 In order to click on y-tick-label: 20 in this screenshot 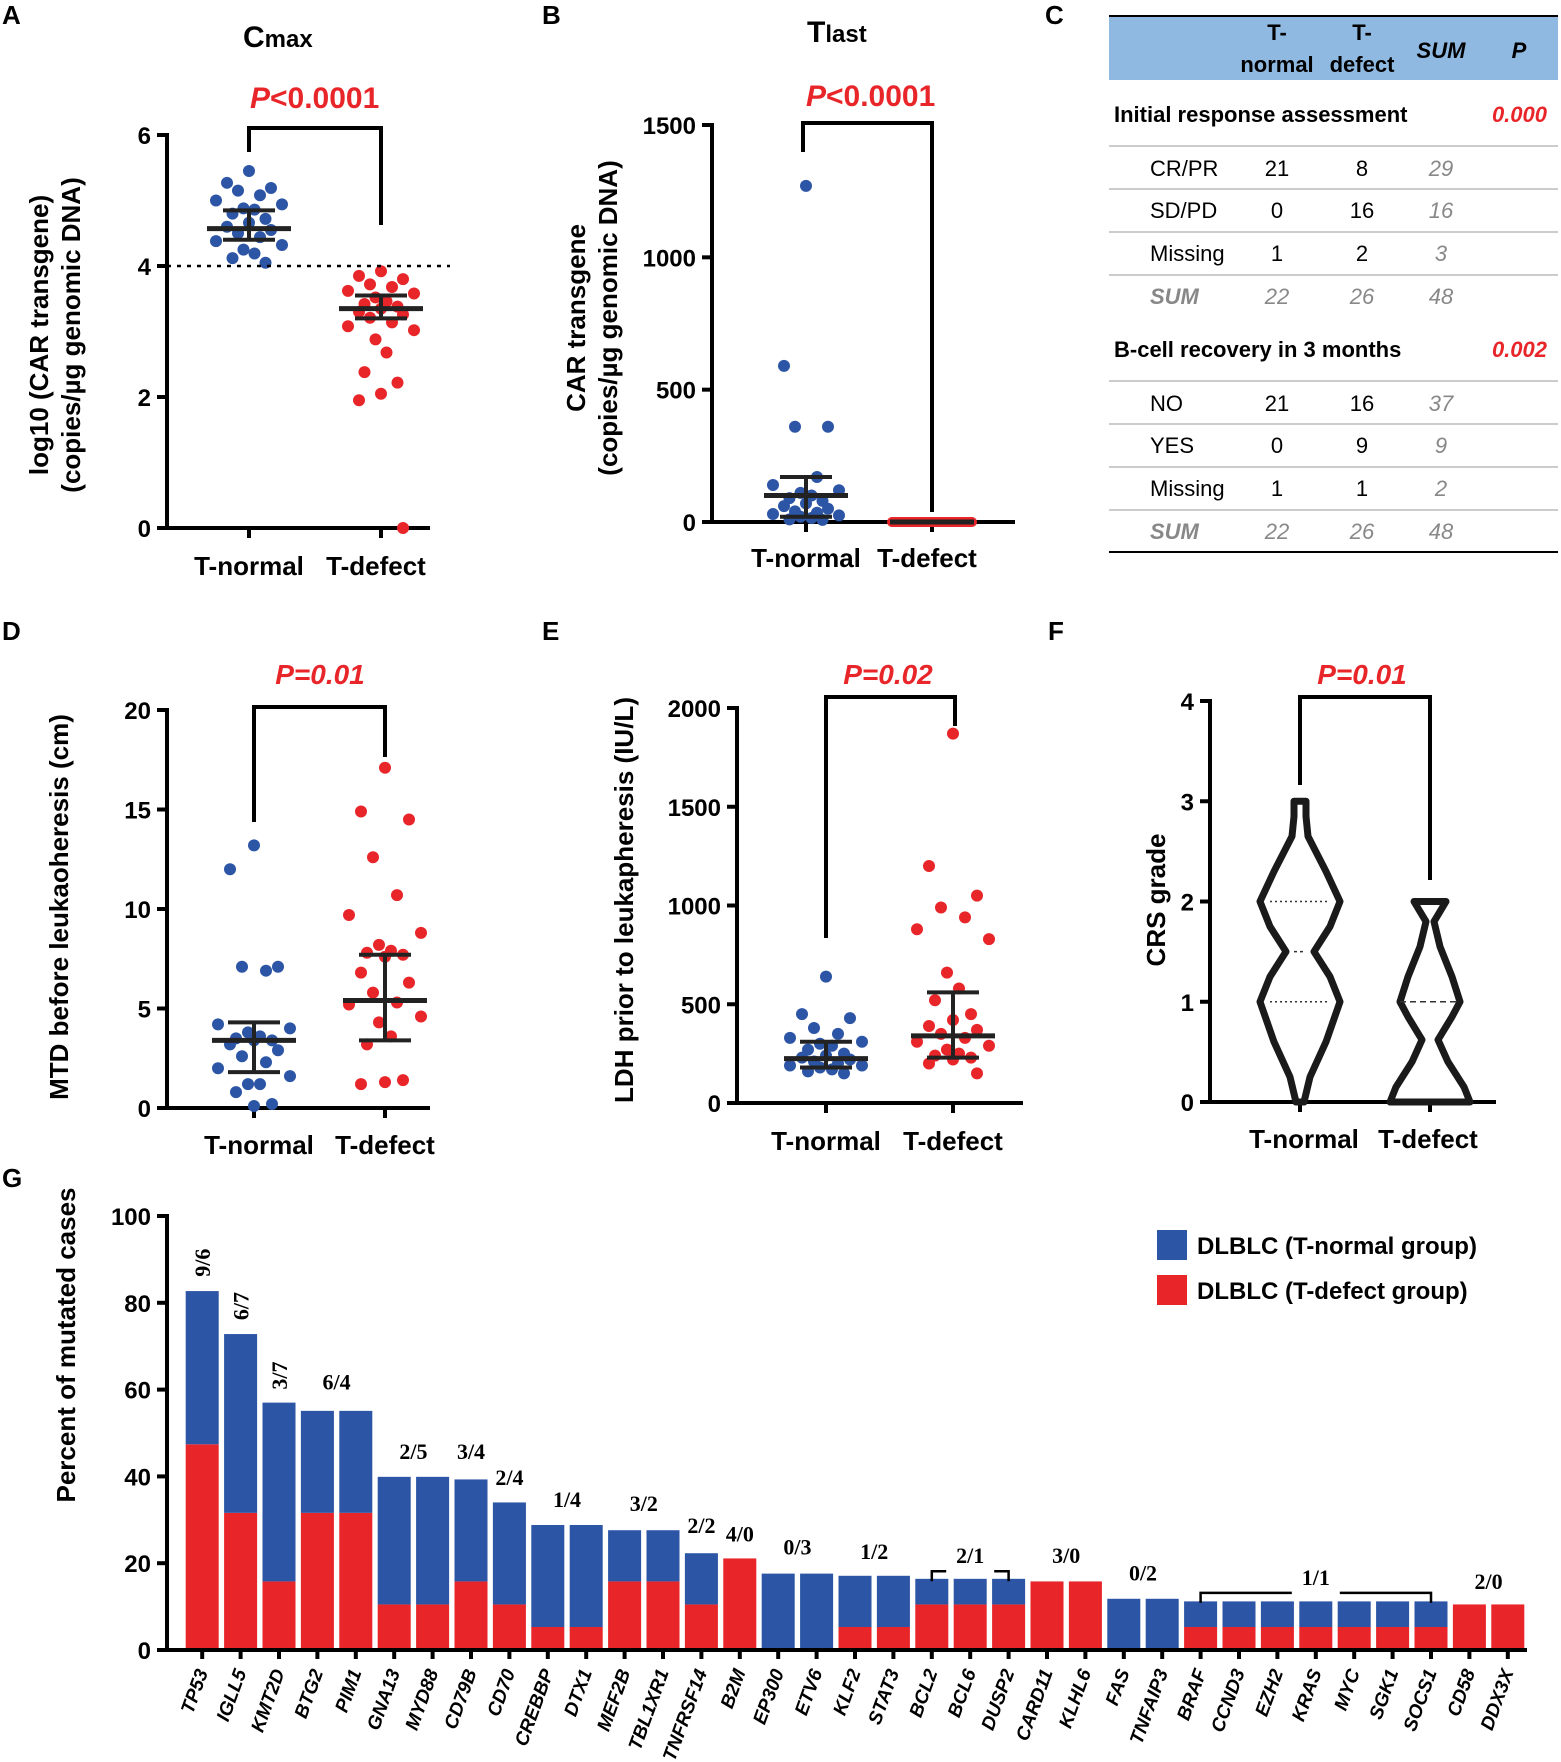, I will do `click(137, 1564)`.